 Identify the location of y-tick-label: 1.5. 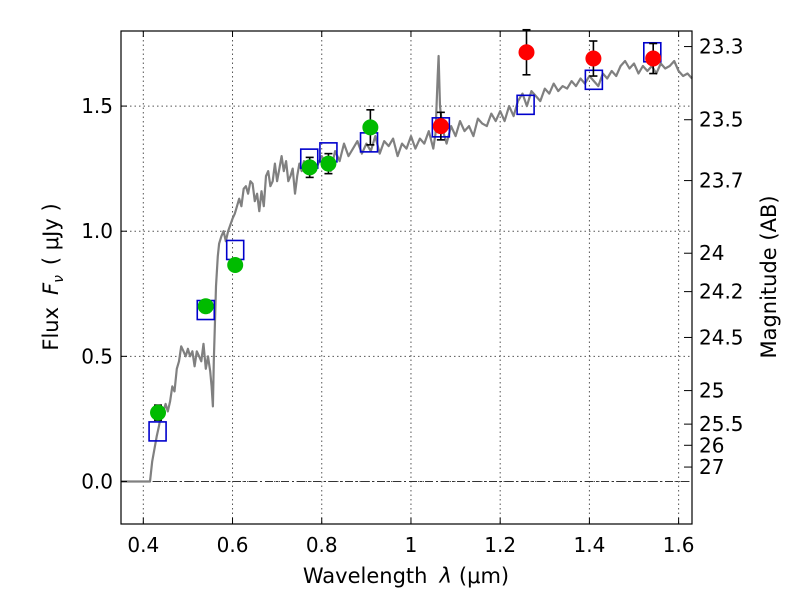
(97, 106).